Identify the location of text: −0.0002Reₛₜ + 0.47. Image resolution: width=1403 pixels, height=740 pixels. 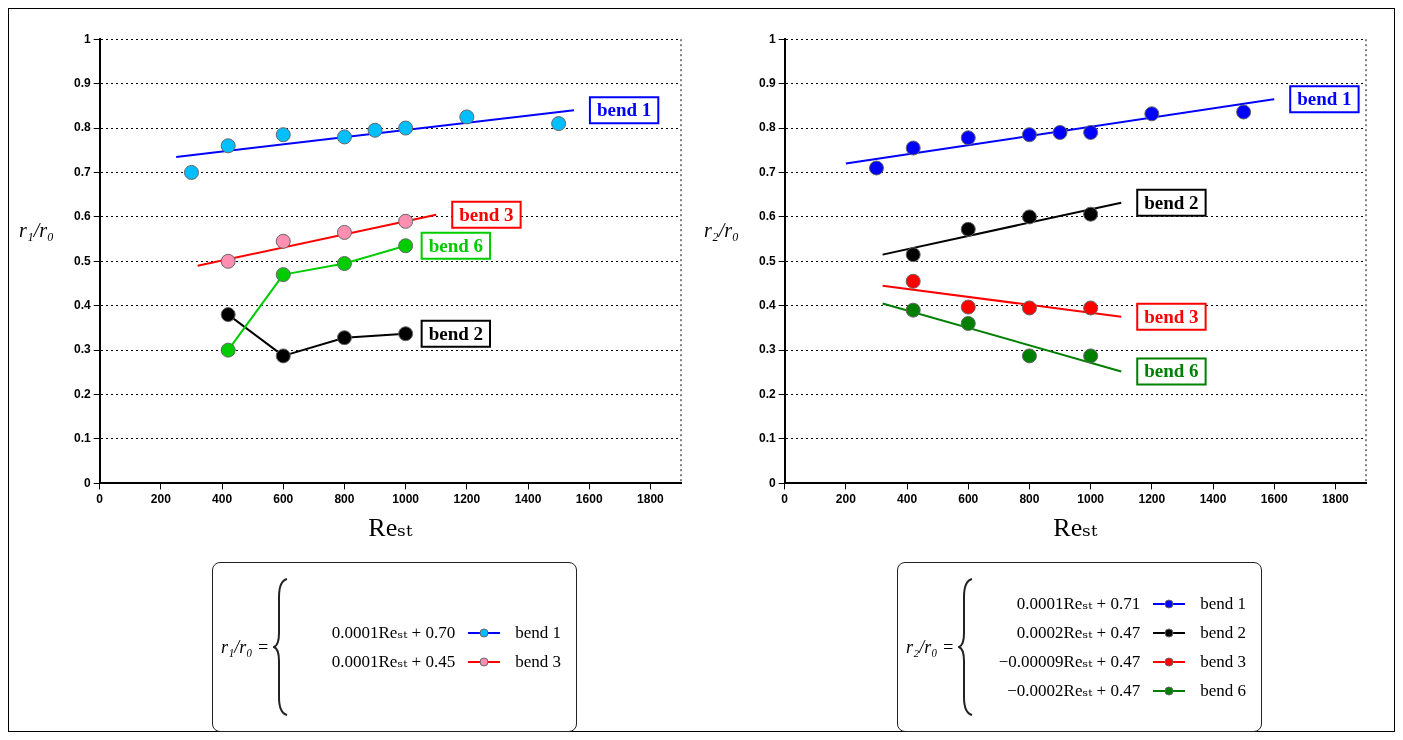
(1073, 690).